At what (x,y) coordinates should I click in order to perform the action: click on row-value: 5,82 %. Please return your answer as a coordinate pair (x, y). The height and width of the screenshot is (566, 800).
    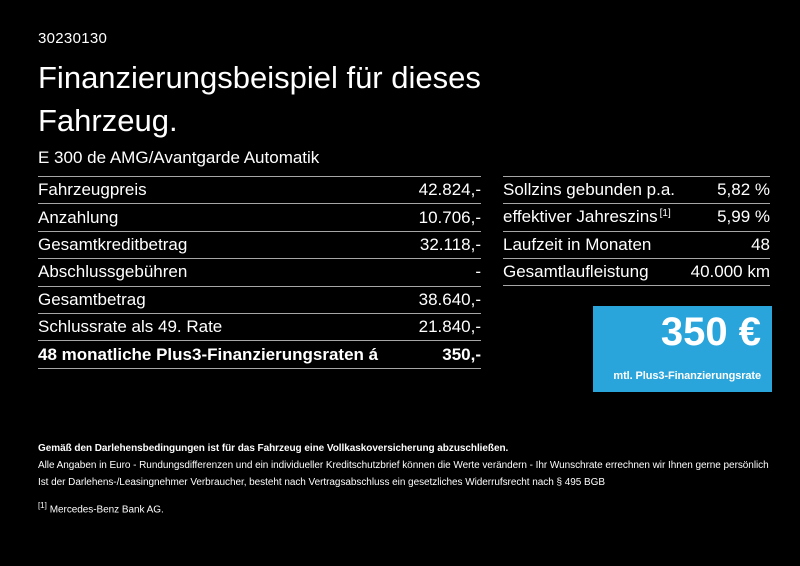
    Looking at the image, I should click on (743, 190).